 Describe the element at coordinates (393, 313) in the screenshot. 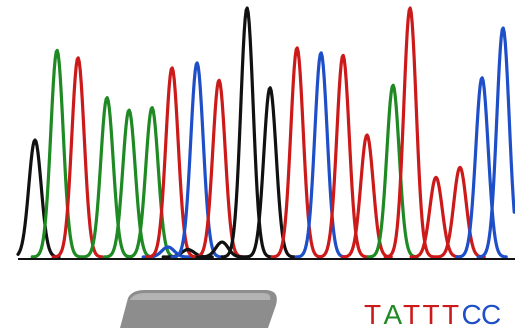

I see `base-call-letter: A` at that location.